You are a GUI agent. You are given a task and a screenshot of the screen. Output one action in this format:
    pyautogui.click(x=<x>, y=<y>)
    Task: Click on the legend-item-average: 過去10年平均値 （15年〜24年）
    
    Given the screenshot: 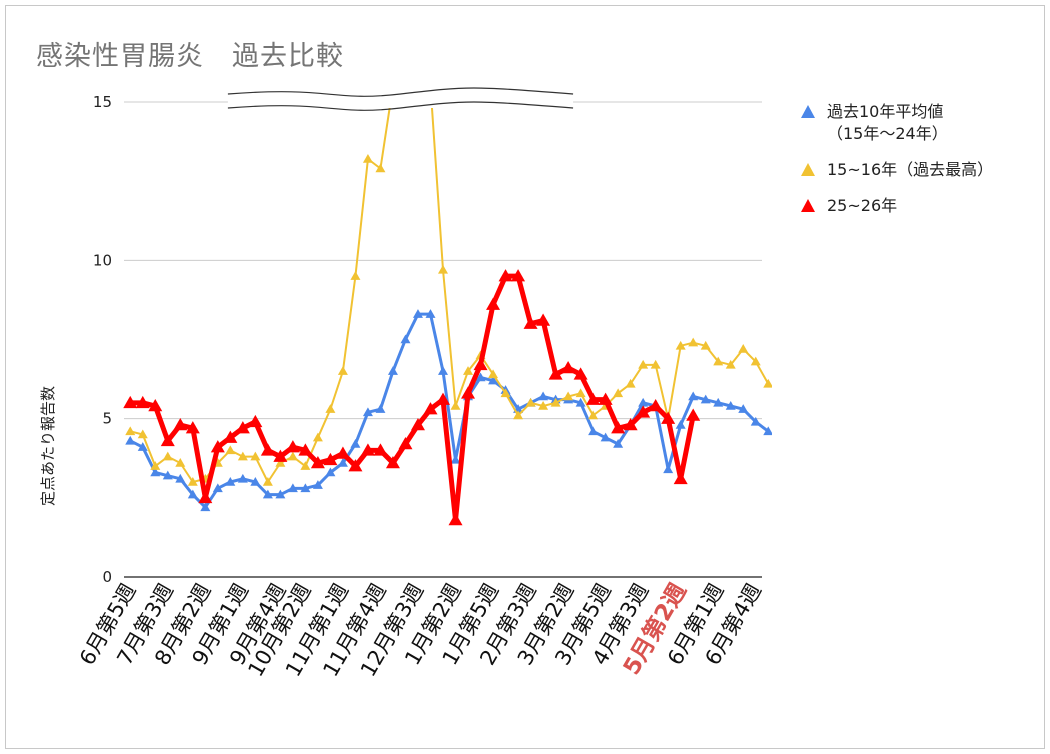 What is the action you would take?
    pyautogui.click(x=897, y=123)
    